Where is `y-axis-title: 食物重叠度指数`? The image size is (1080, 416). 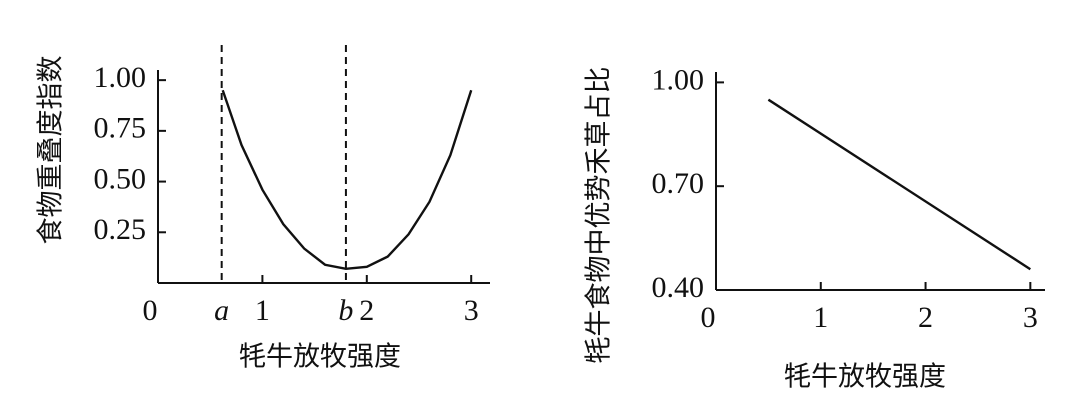 y-axis-title: 食物重叠度指数 is located at coordinates (51, 150).